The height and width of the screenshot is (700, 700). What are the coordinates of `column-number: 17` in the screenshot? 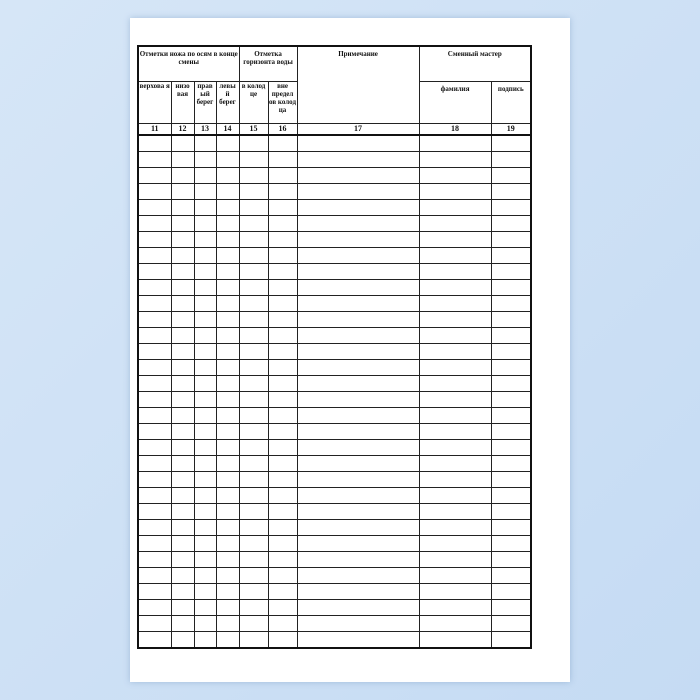 It's located at (358, 129).